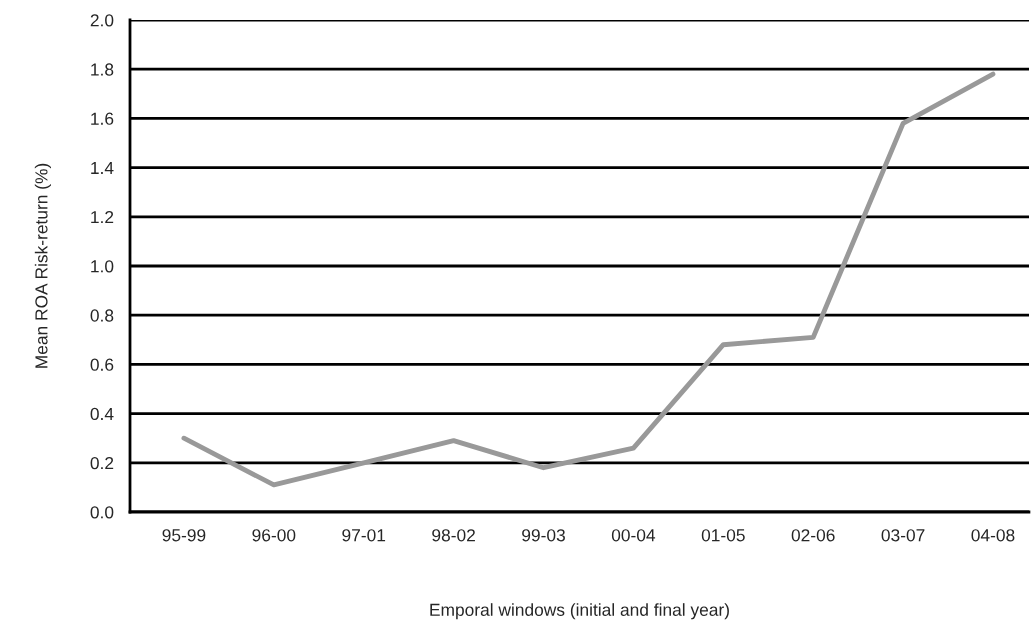  I want to click on y-tick-label: 0.6, so click(102, 364).